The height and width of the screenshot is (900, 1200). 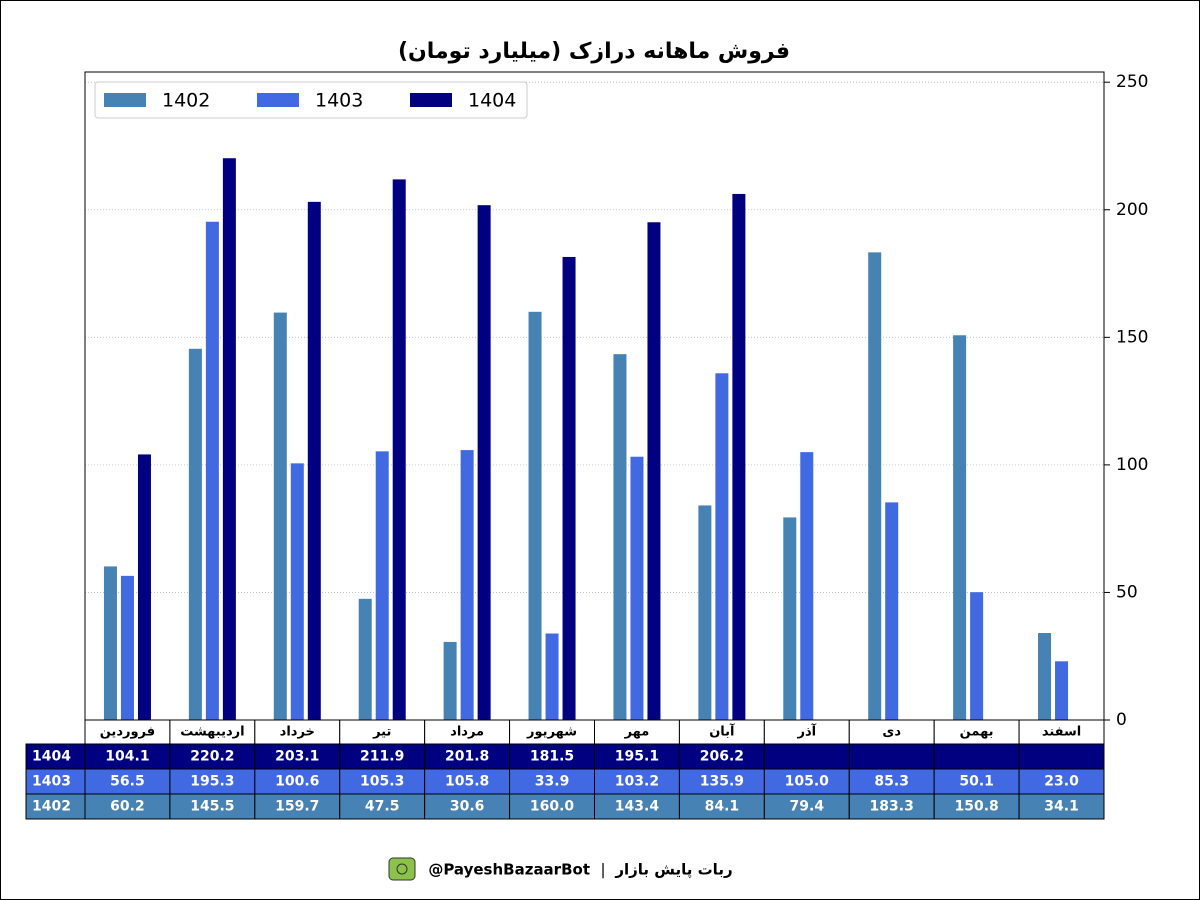 I want to click on table-value: 160.0, so click(x=552, y=807).